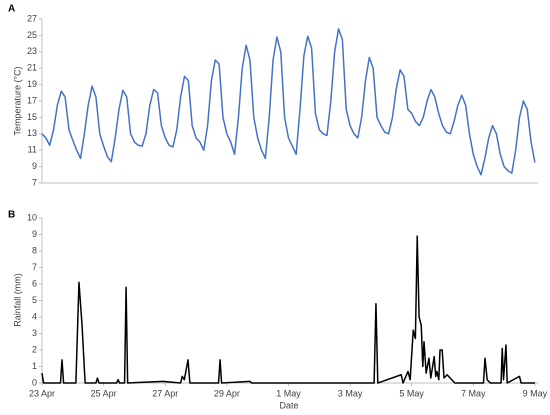 The width and height of the screenshot is (550, 415). Describe the element at coordinates (473, 393) in the screenshot. I see `x-tick-label: 7 May` at that location.